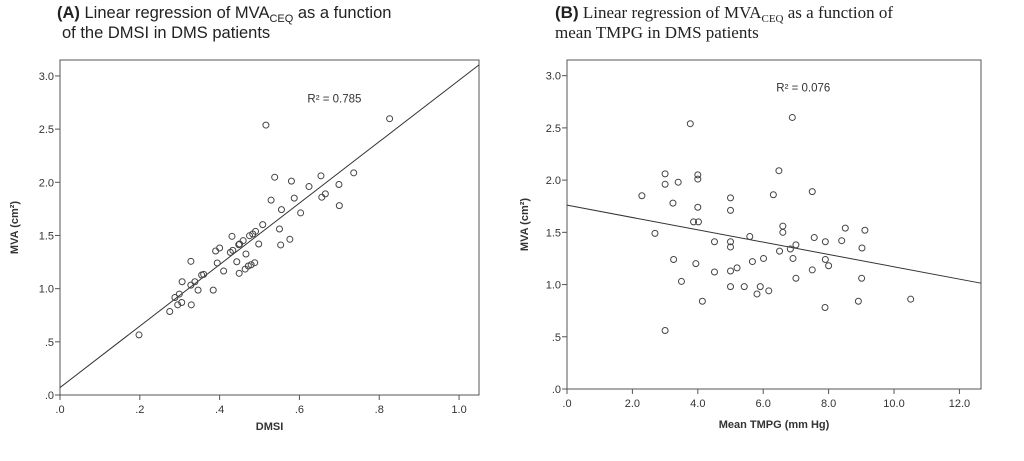  What do you see at coordinates (46, 183) in the screenshot?
I see `y-tick-label: 2.0` at bounding box center [46, 183].